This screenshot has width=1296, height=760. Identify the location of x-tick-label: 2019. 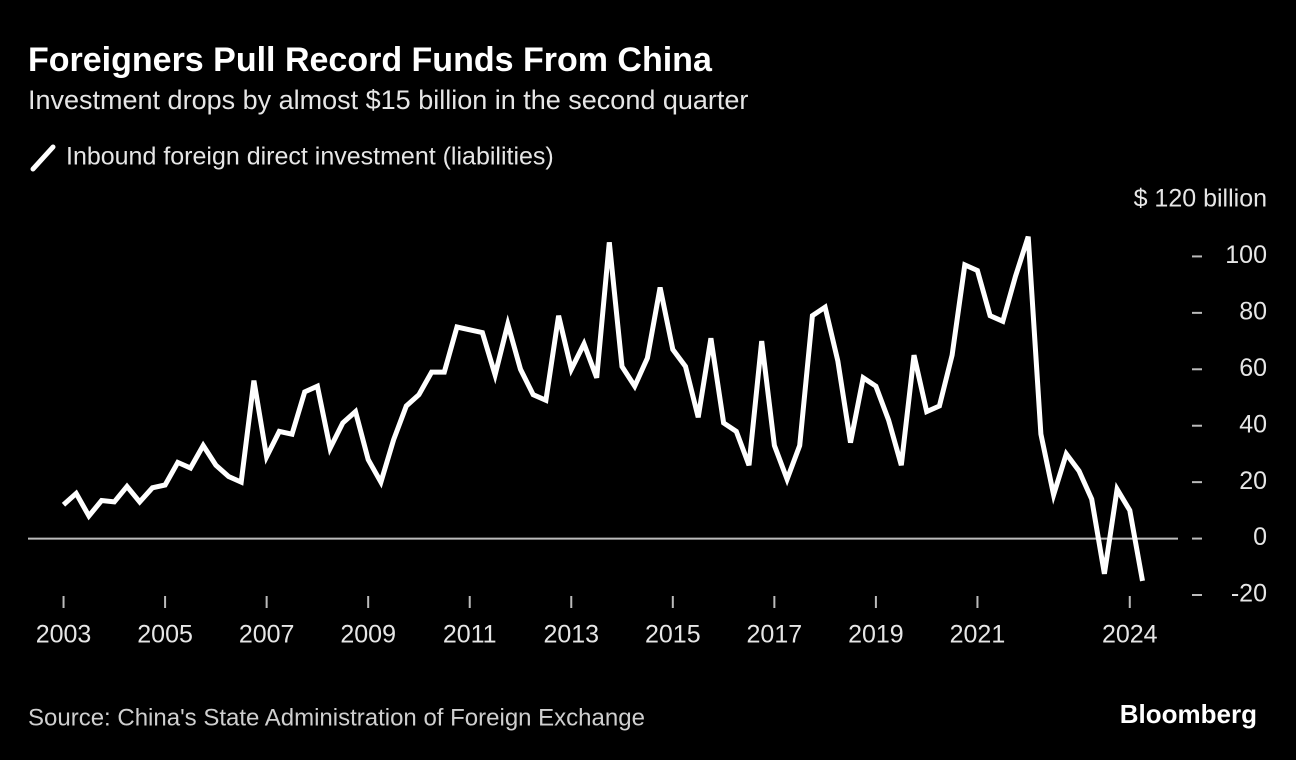
(876, 635).